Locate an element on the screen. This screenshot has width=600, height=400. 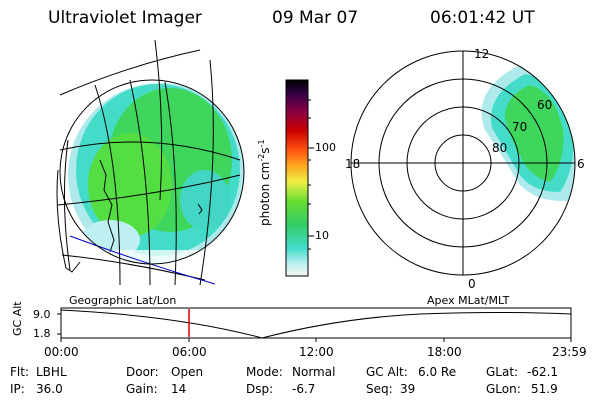
earth-limb is located at coordinates (152, 172).